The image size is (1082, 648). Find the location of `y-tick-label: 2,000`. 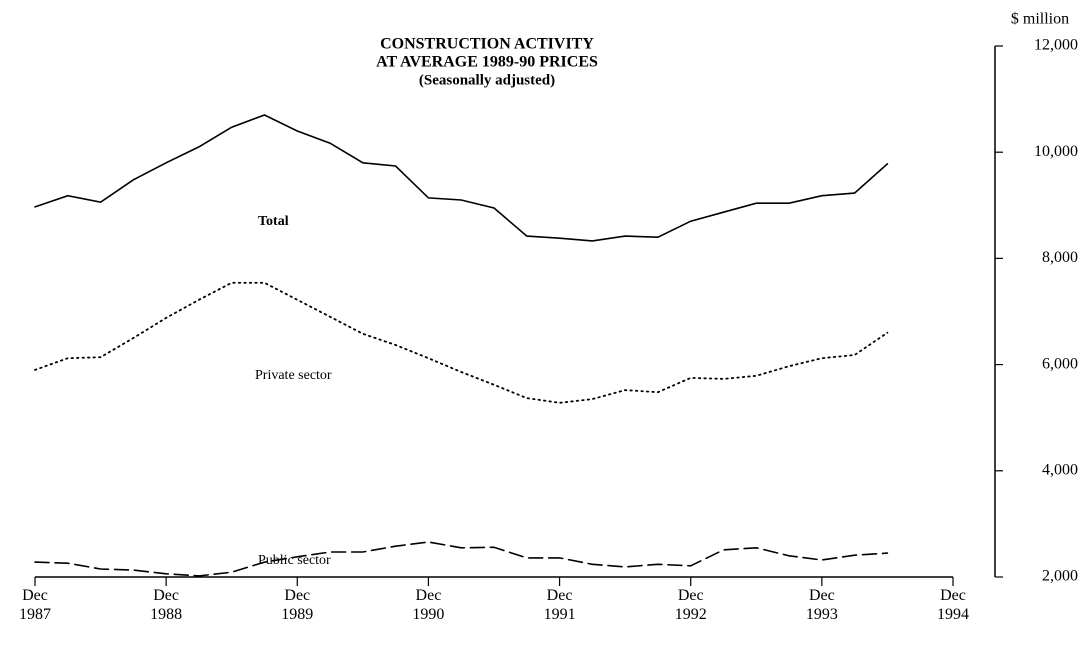

y-tick-label: 2,000 is located at coordinates (1060, 576).